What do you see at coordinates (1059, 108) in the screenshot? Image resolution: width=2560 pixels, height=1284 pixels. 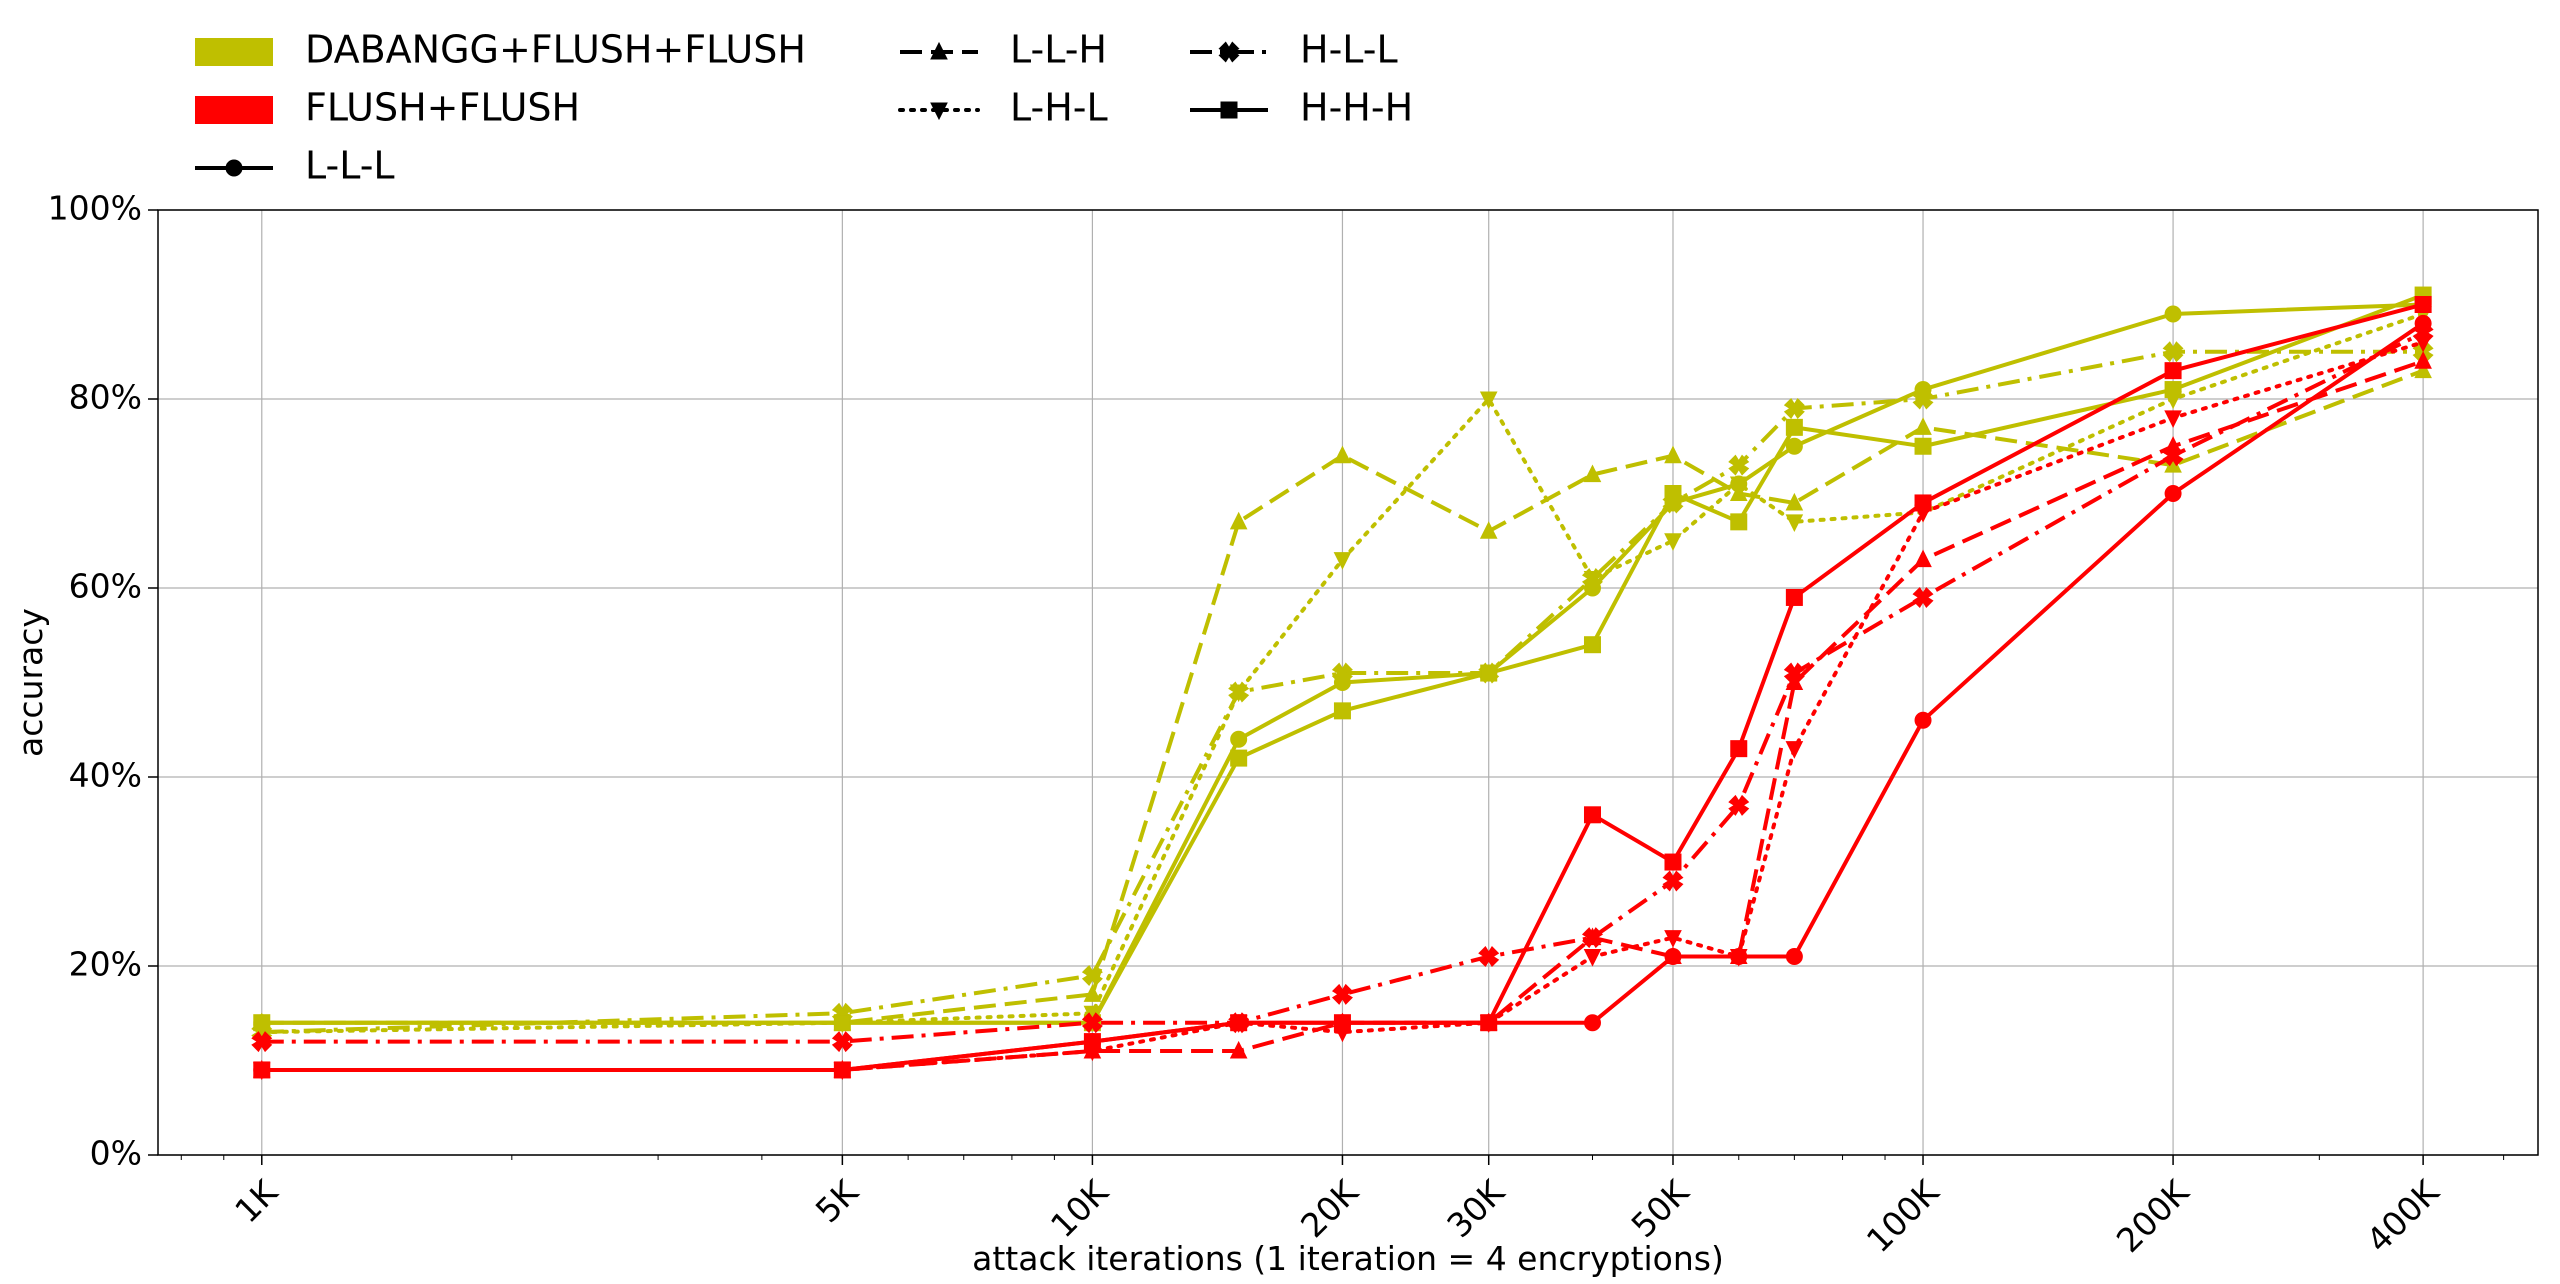 I see `legend-label: L-H-L` at bounding box center [1059, 108].